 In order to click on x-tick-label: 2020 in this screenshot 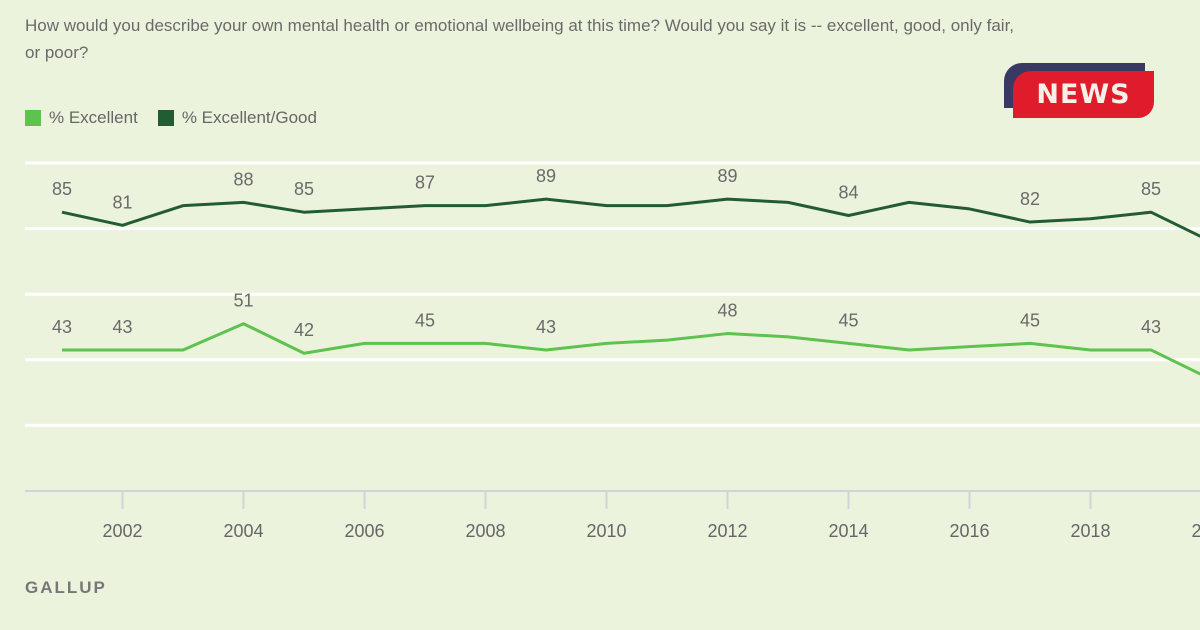, I will do `click(1195, 531)`.